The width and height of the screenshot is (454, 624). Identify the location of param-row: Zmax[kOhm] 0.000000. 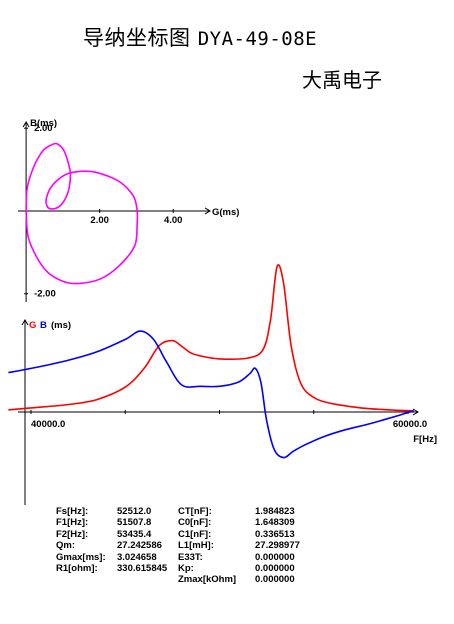
(185, 579).